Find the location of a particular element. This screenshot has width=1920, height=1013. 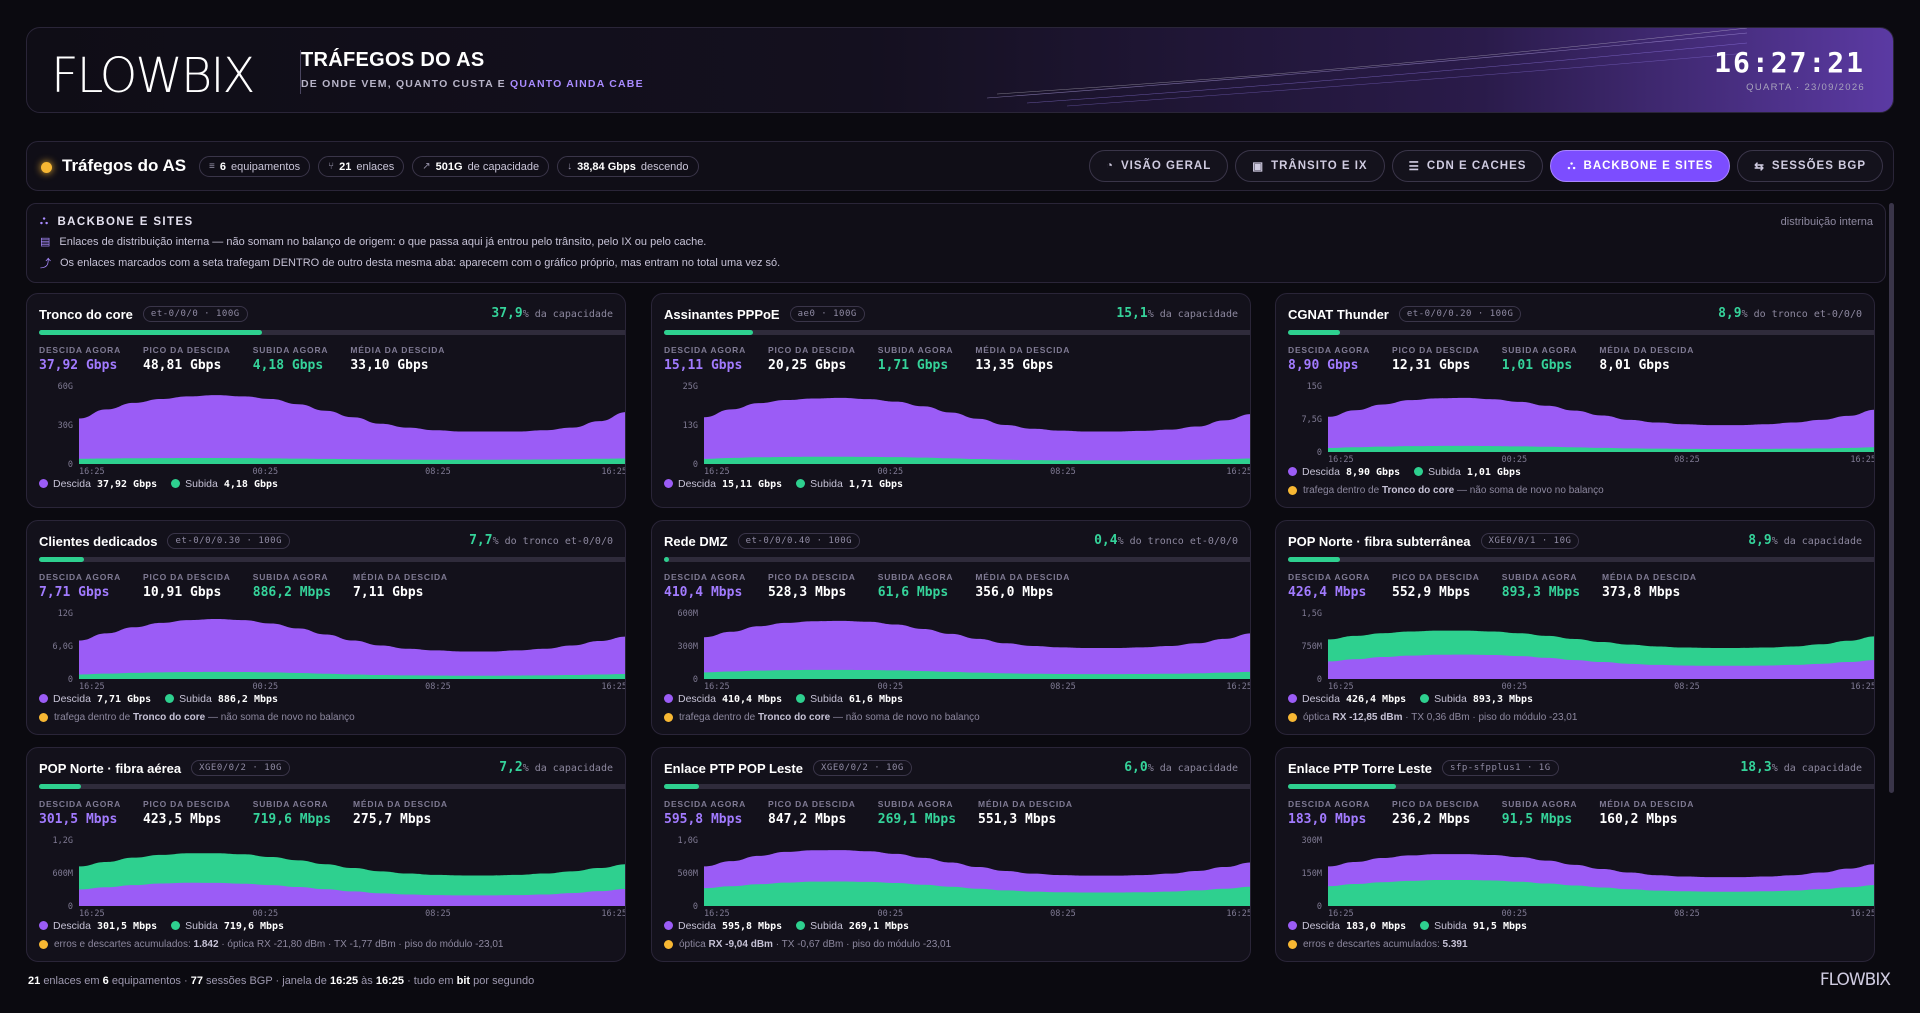

stat-value: 893,3 Mbps is located at coordinates (1541, 592).